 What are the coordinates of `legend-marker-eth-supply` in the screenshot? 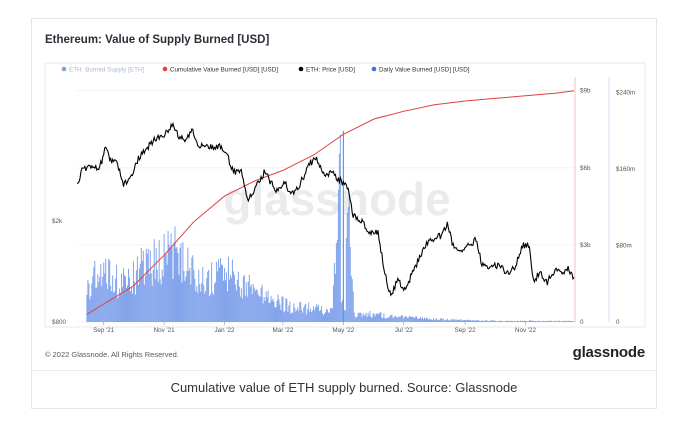 It's located at (64, 69).